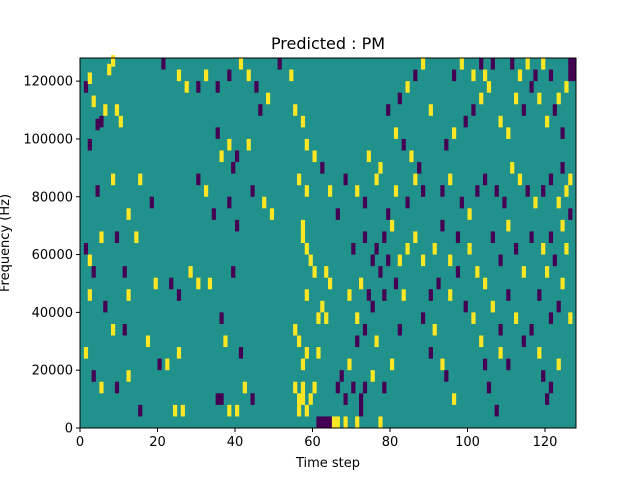 The width and height of the screenshot is (640, 480). Describe the element at coordinates (235, 442) in the screenshot. I see `x-tick-label: 40` at that location.